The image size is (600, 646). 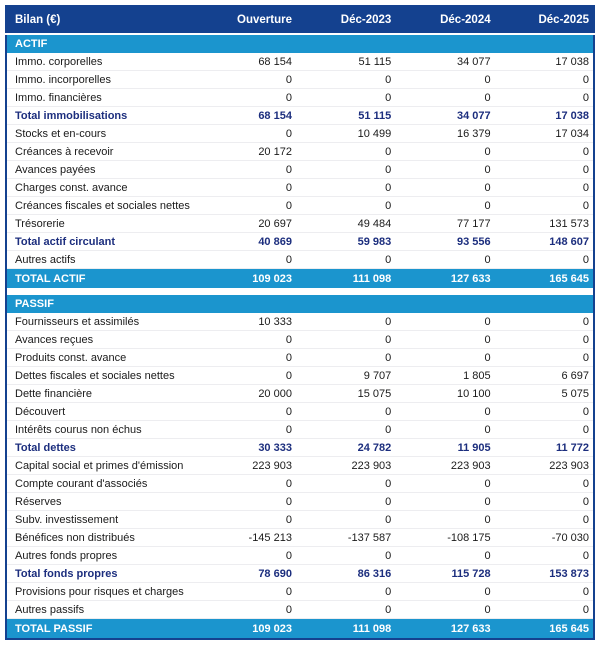 I want to click on row-label: Intérêts courus non échus, so click(x=101, y=429).